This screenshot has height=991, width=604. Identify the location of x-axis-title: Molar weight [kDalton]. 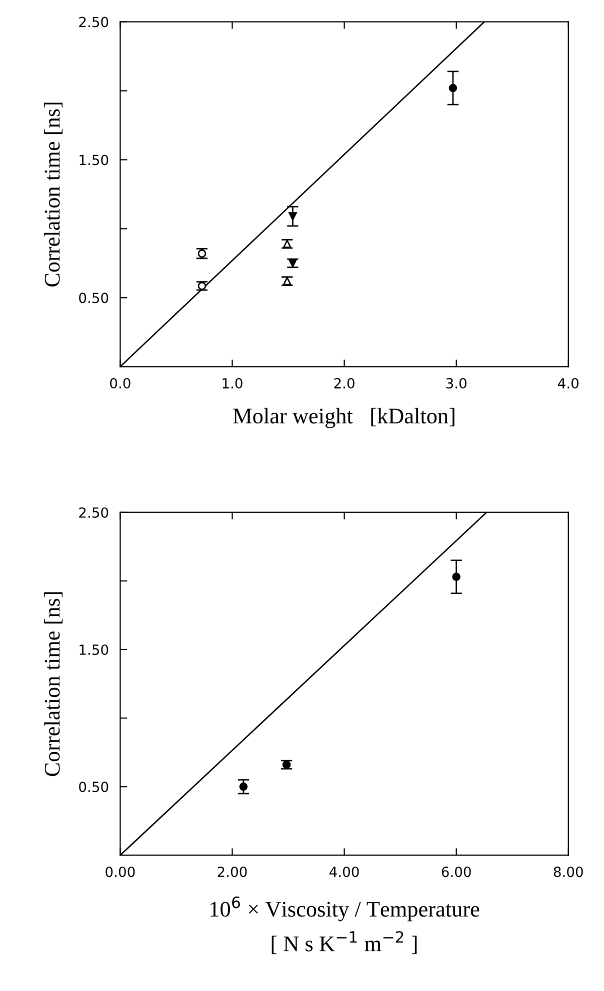
(343, 418).